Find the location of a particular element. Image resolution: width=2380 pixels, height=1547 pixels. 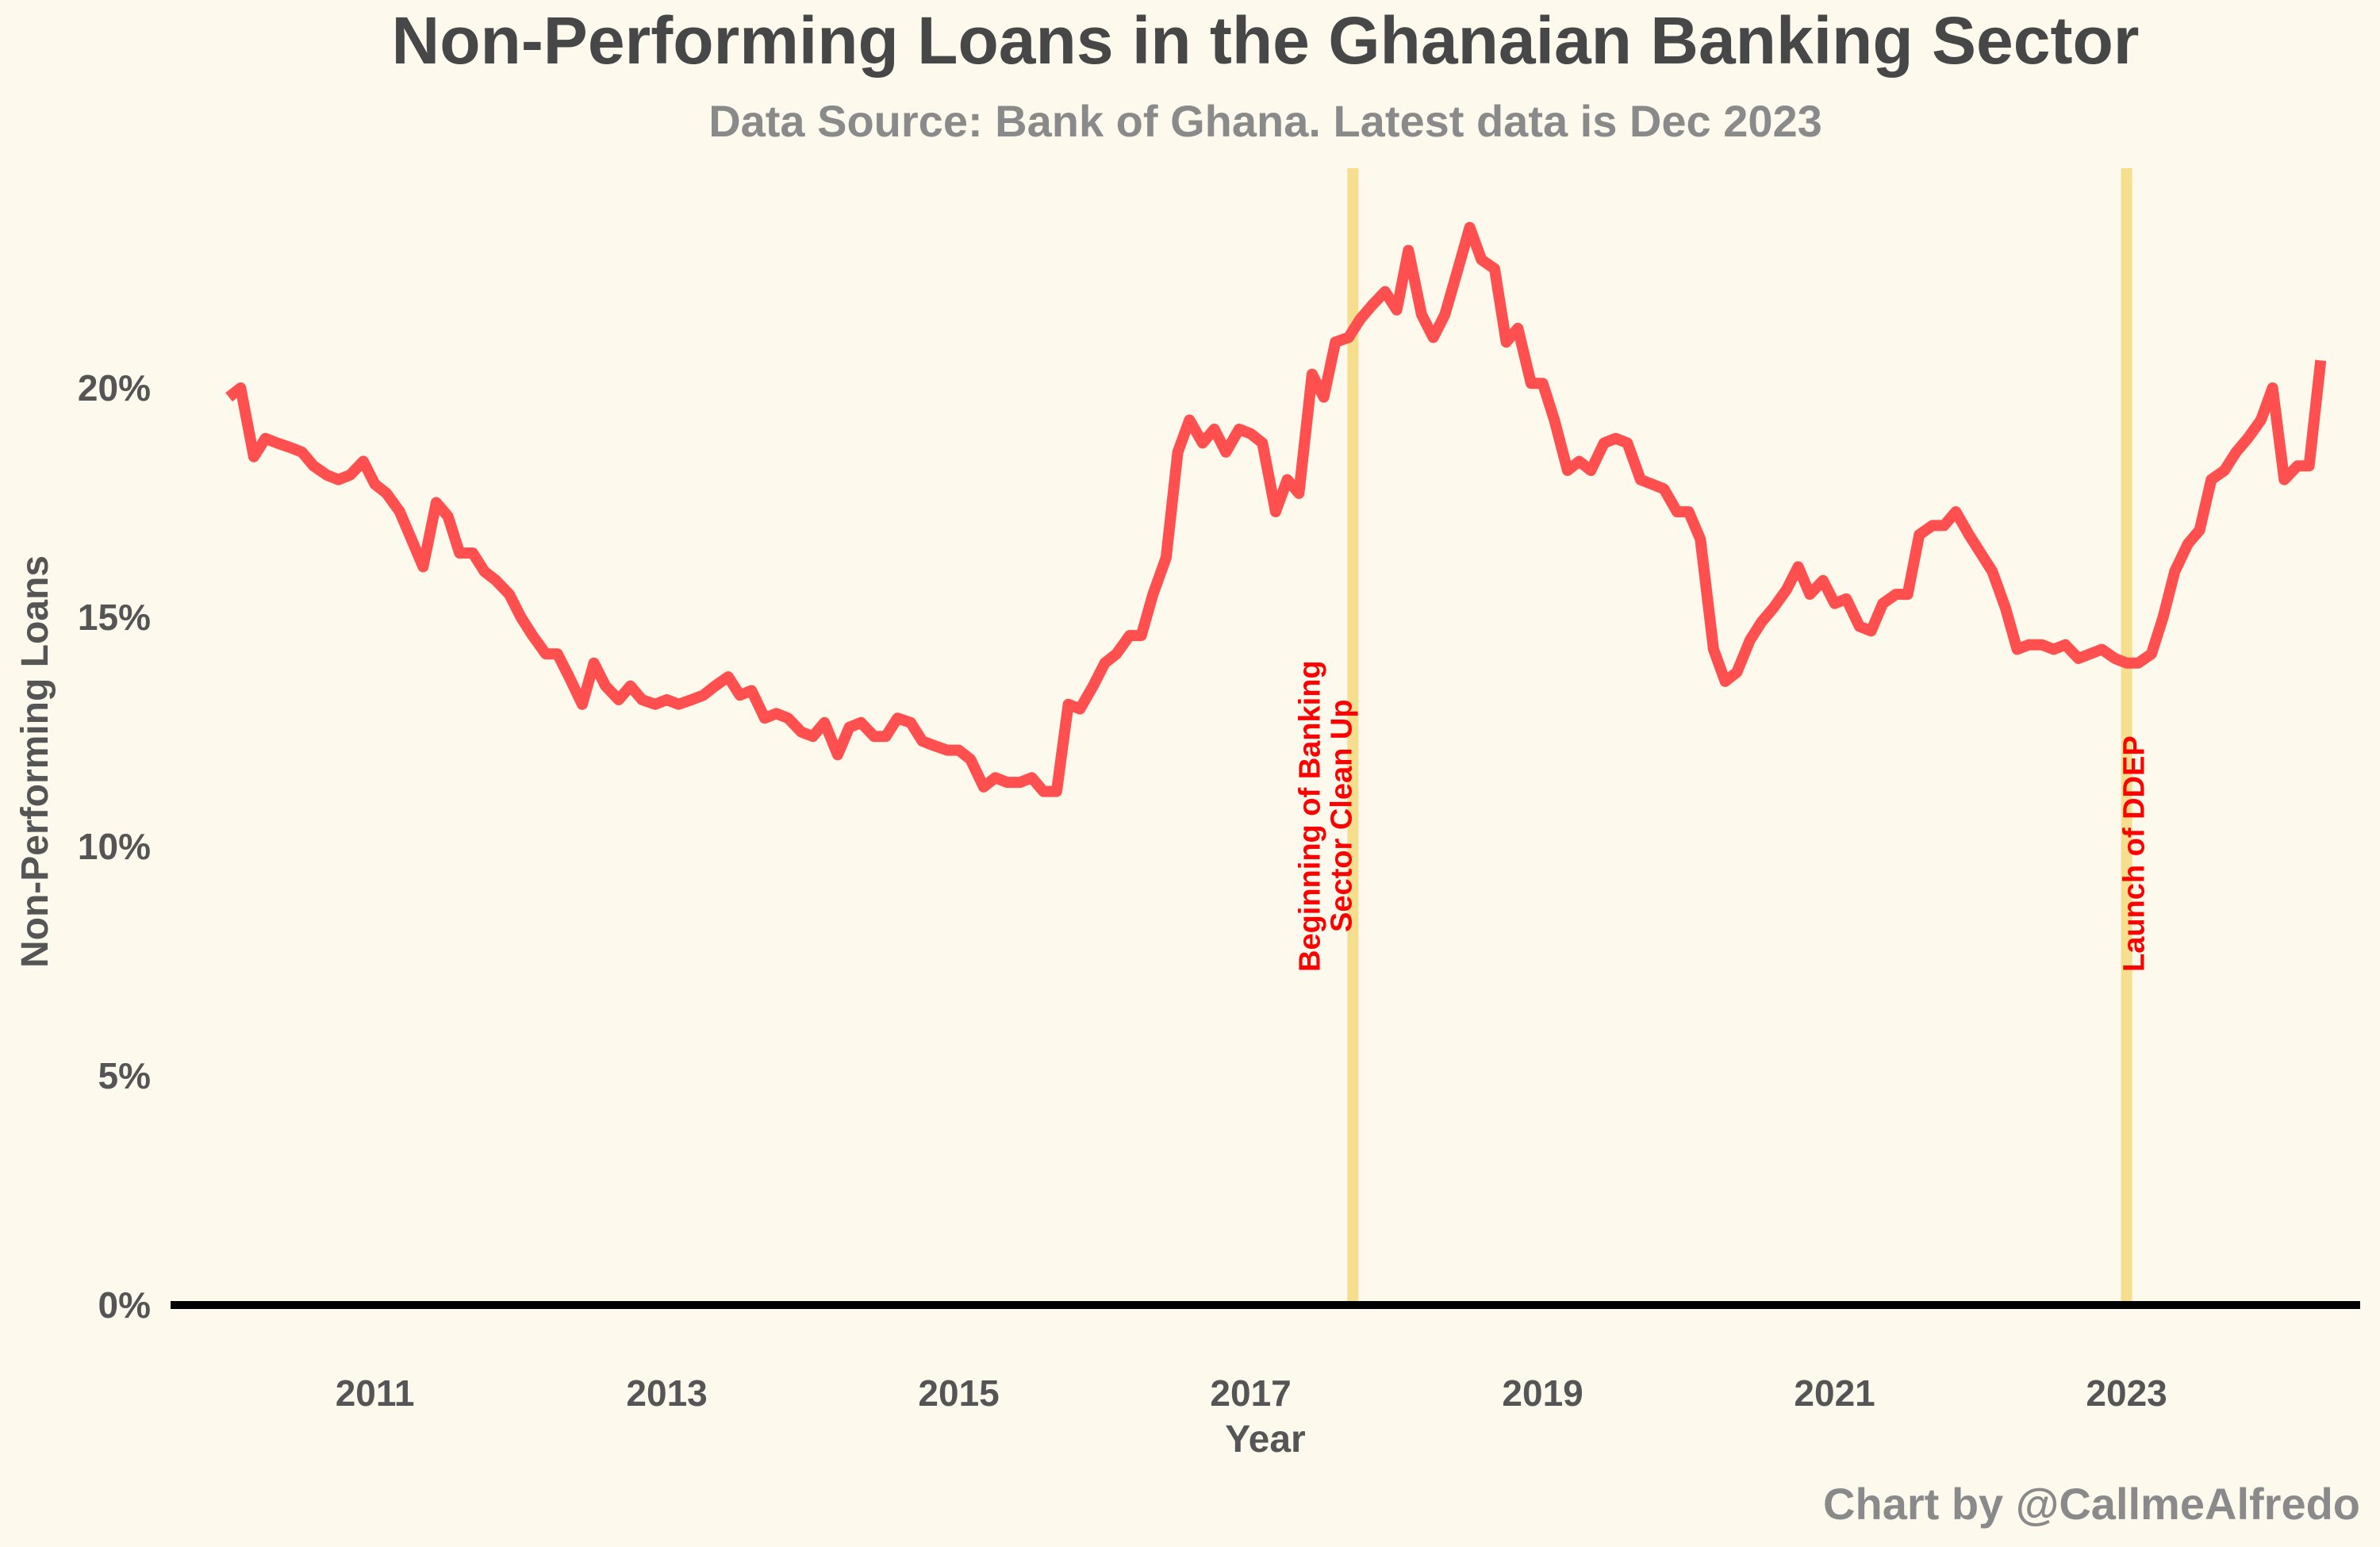

x-tick-label-6: 2023 is located at coordinates (2126, 1393).